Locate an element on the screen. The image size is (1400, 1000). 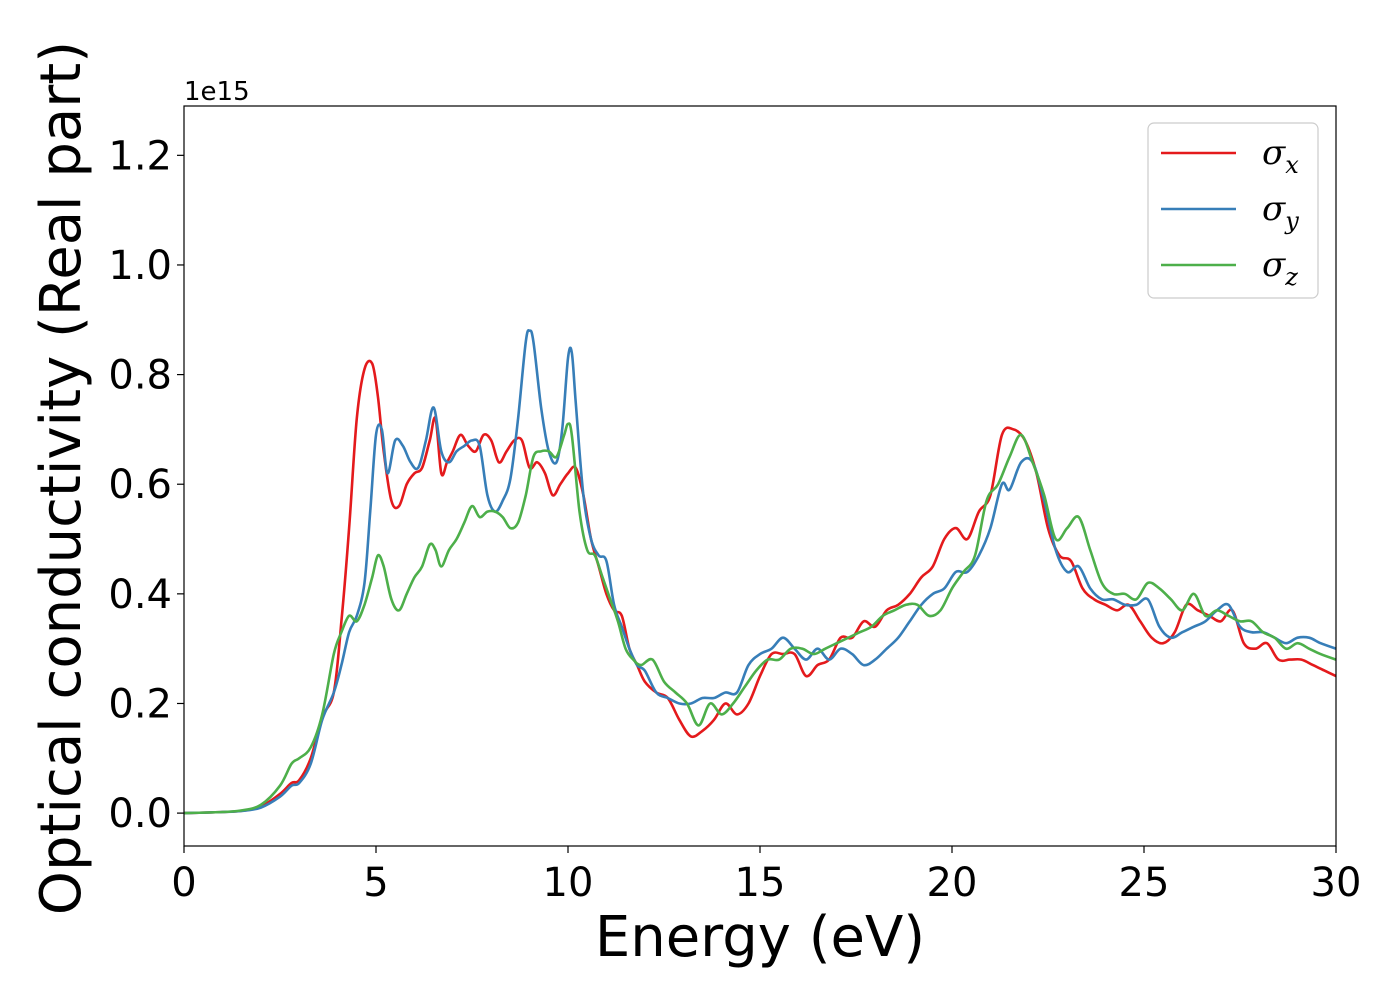
legend-box is located at coordinates (1233, 210).